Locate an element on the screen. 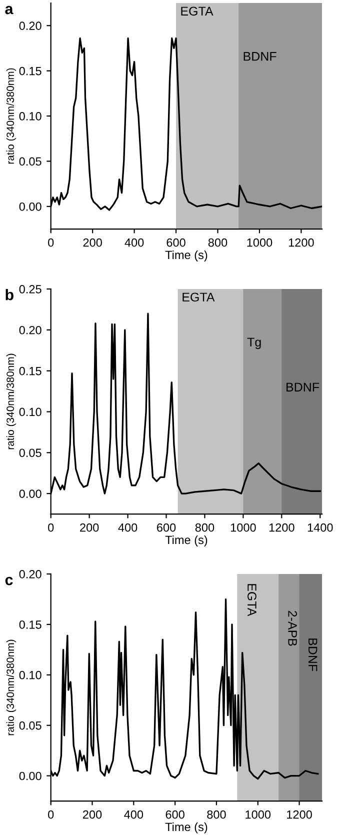 This screenshot has height=835, width=339. chart-title: b is located at coordinates (10, 294).